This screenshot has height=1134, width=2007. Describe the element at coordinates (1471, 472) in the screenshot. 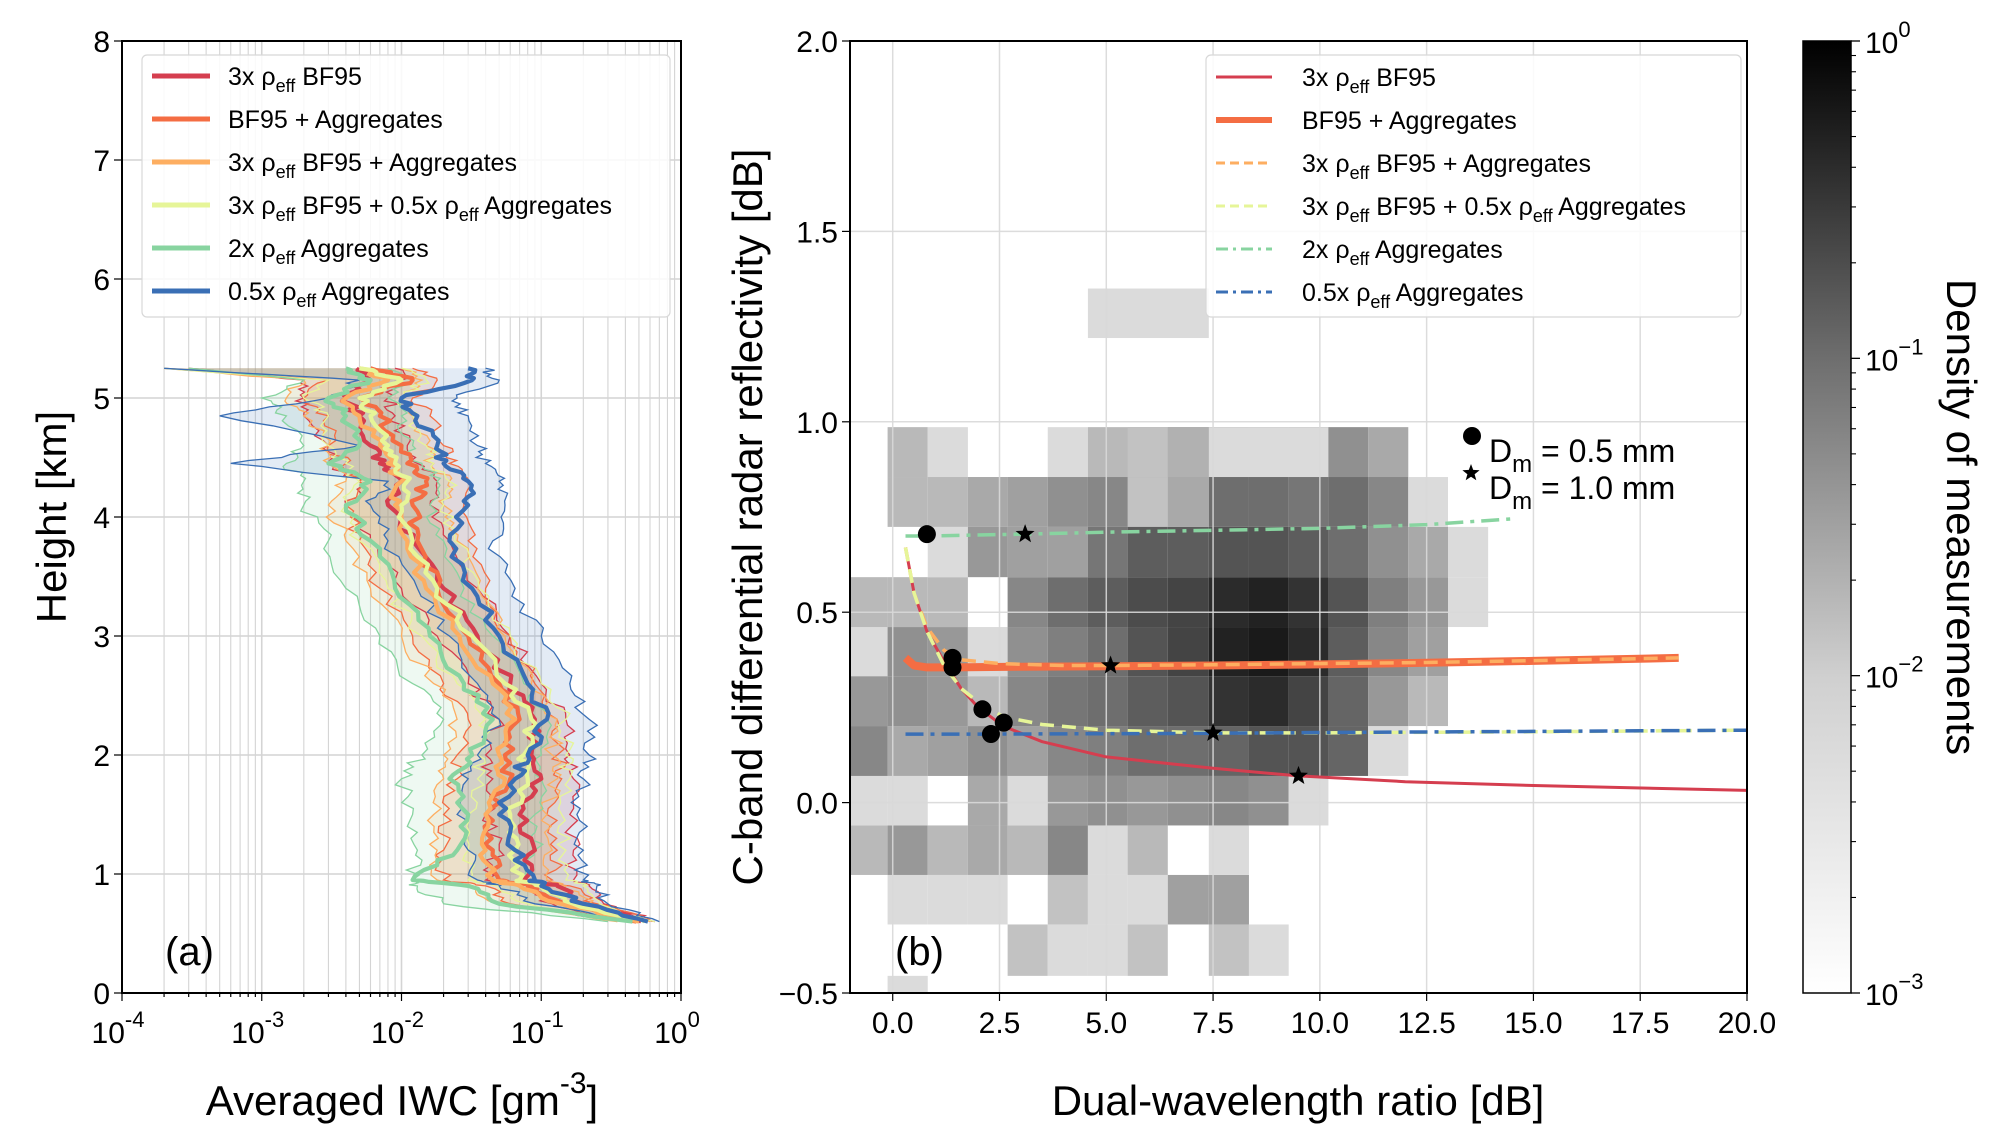

I see `star-legend-icon` at that location.